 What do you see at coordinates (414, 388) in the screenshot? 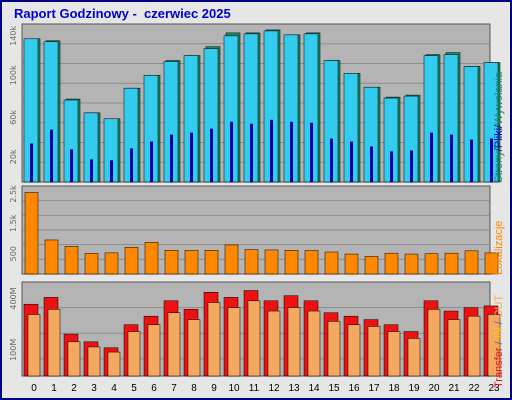
I see `x-tick-19: 19` at bounding box center [414, 388].